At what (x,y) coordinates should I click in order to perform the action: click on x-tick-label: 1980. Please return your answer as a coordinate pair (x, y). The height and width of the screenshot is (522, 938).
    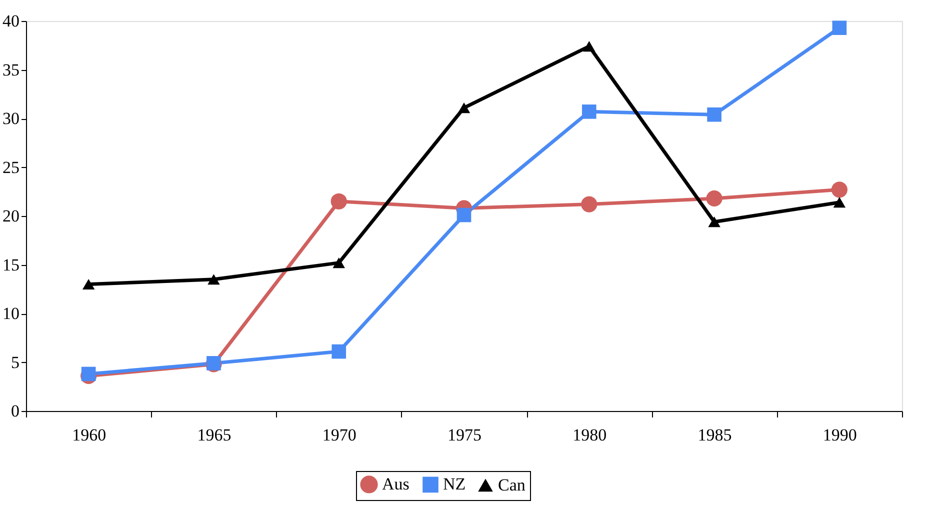
    Looking at the image, I should click on (589, 435).